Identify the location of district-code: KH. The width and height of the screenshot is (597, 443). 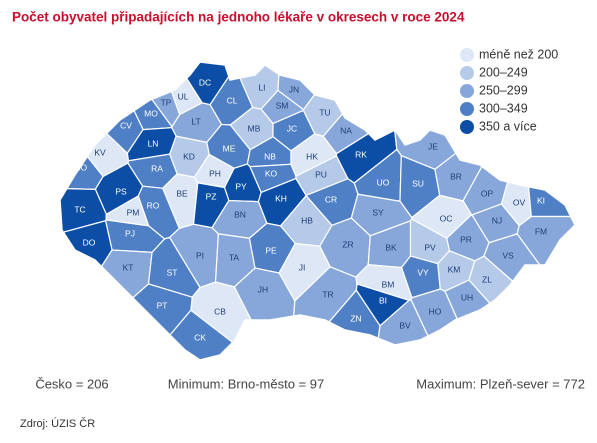
(281, 198).